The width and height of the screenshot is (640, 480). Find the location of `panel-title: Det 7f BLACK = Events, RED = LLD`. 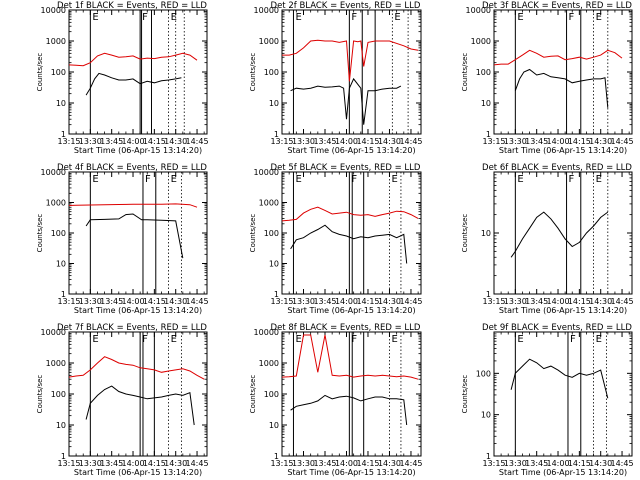

panel-title: Det 7f BLACK = Events, RED = LLD is located at coordinates (132, 328).